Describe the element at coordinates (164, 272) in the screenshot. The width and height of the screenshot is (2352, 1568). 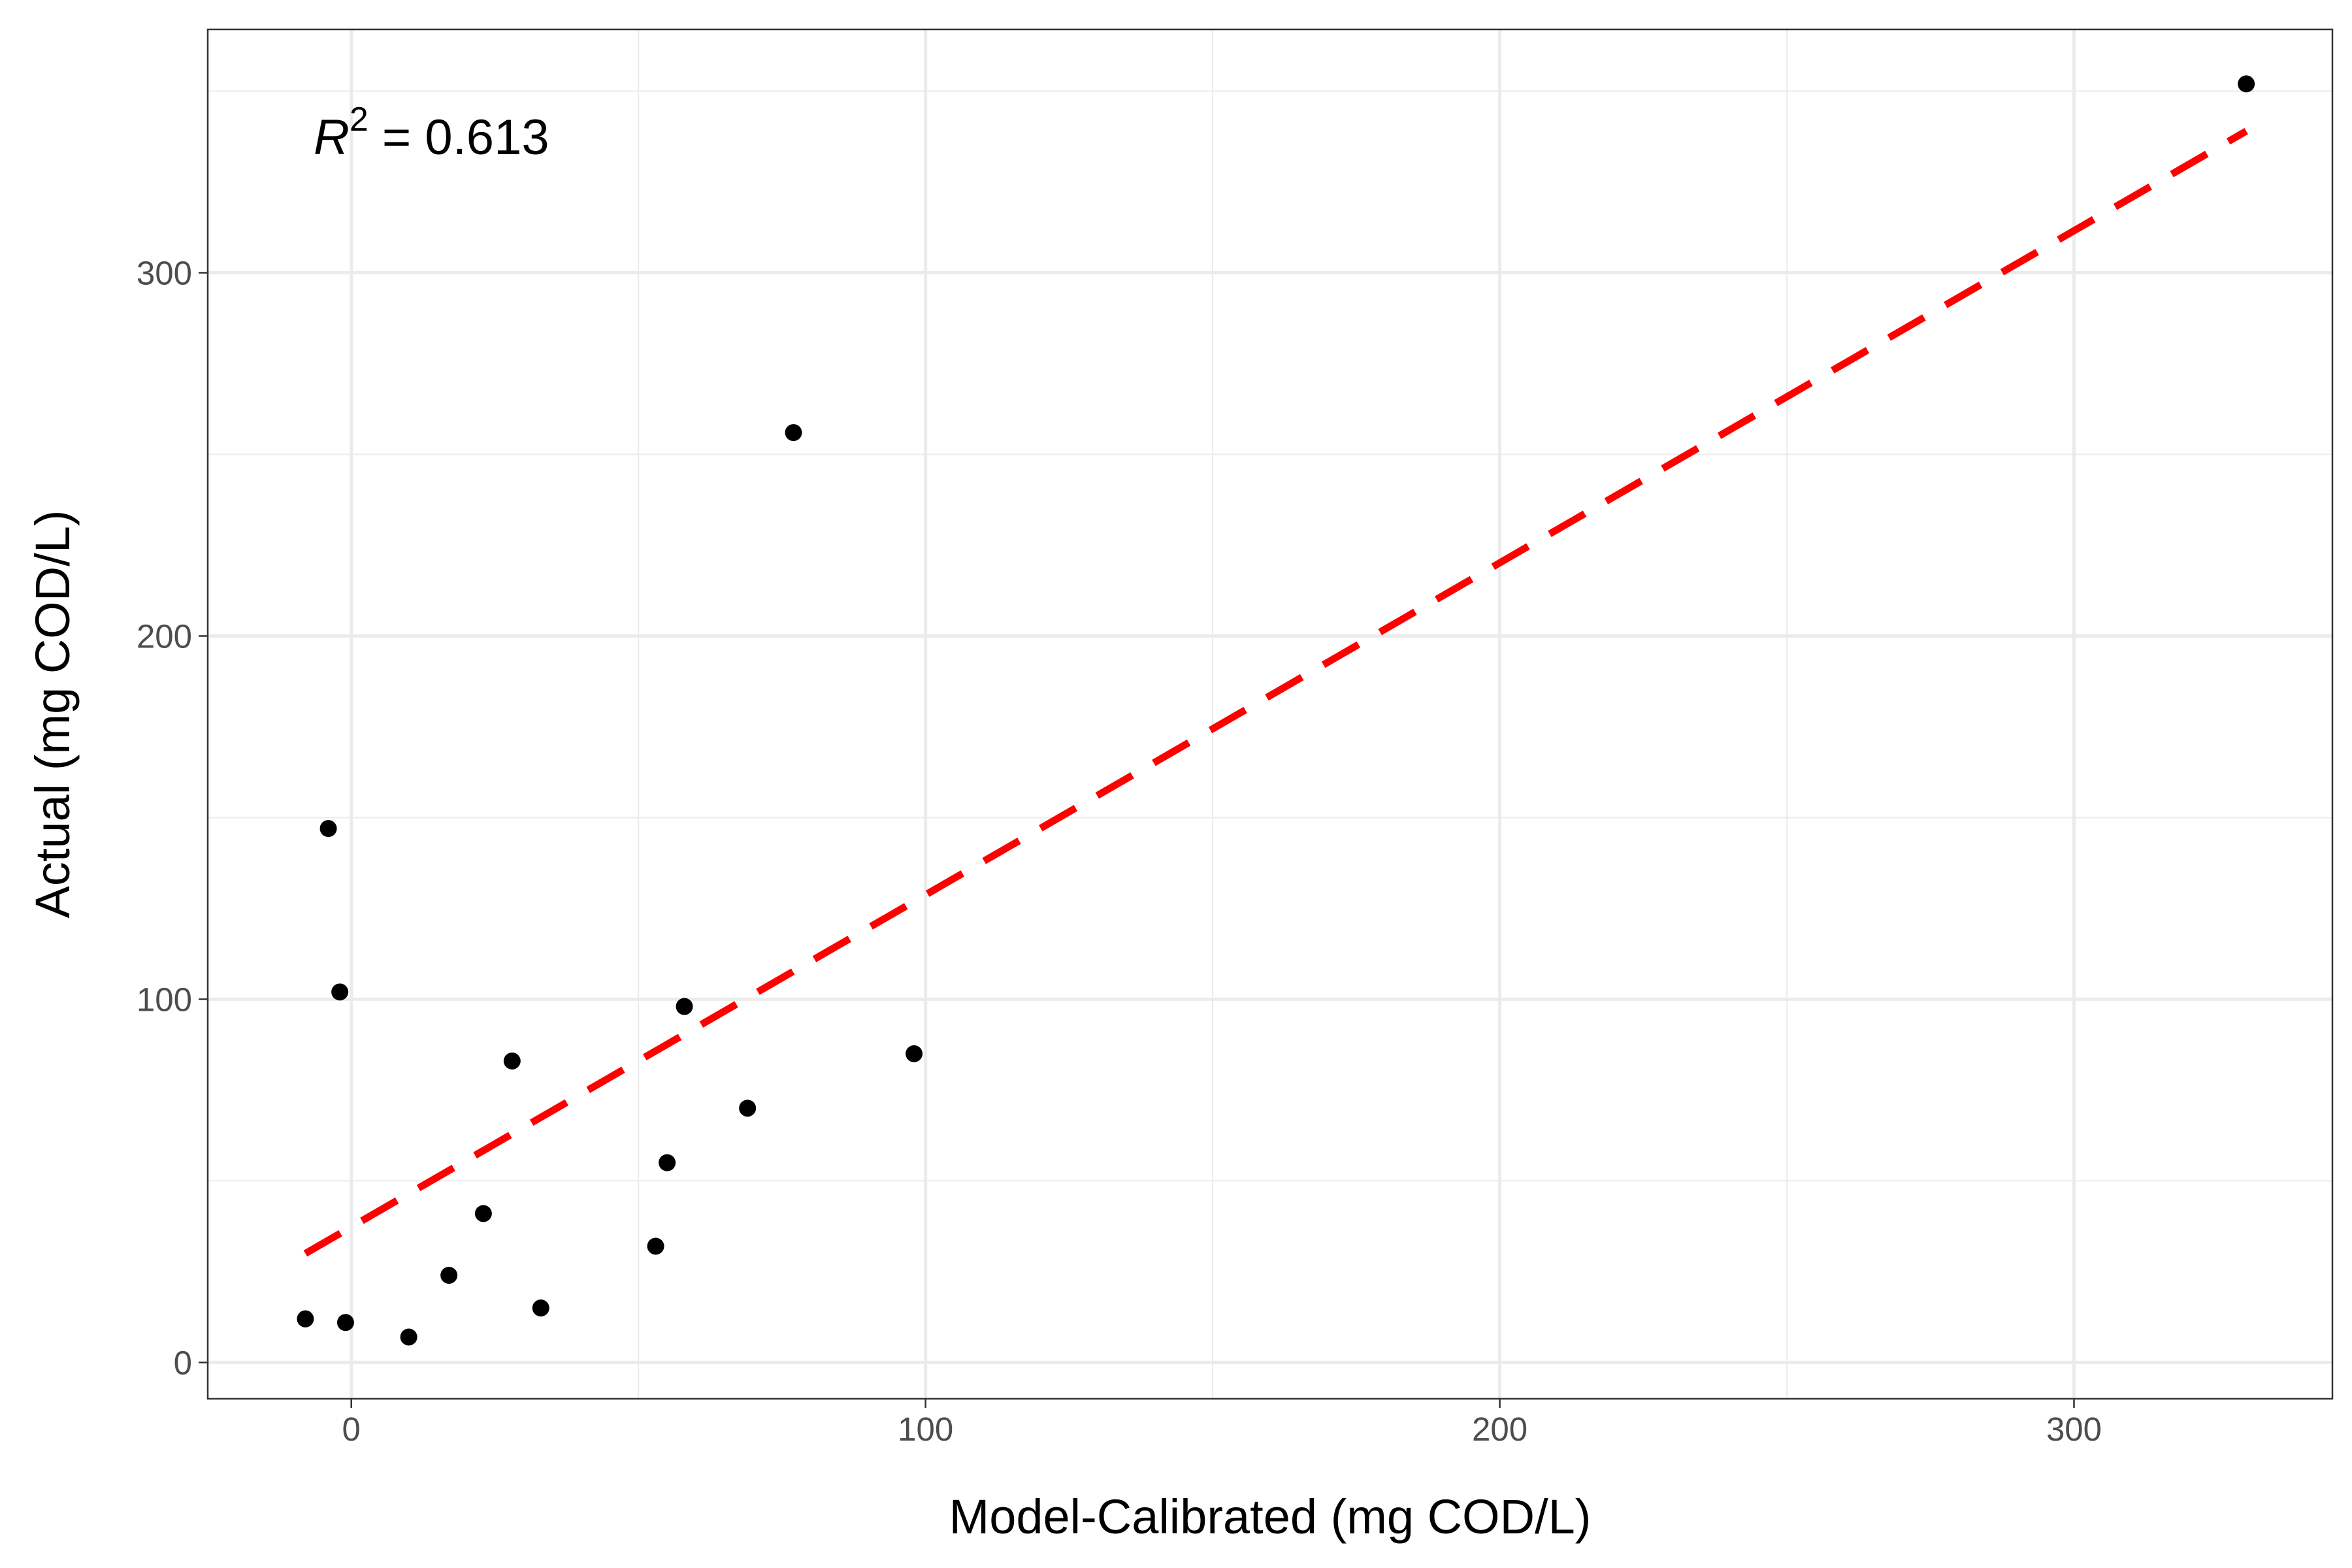
I see `y-tick-label: 300` at that location.